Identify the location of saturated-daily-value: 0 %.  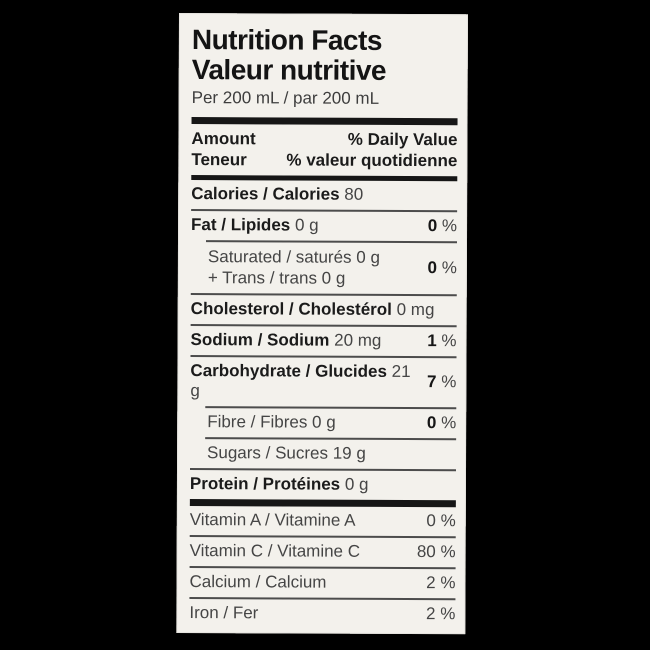
(442, 268).